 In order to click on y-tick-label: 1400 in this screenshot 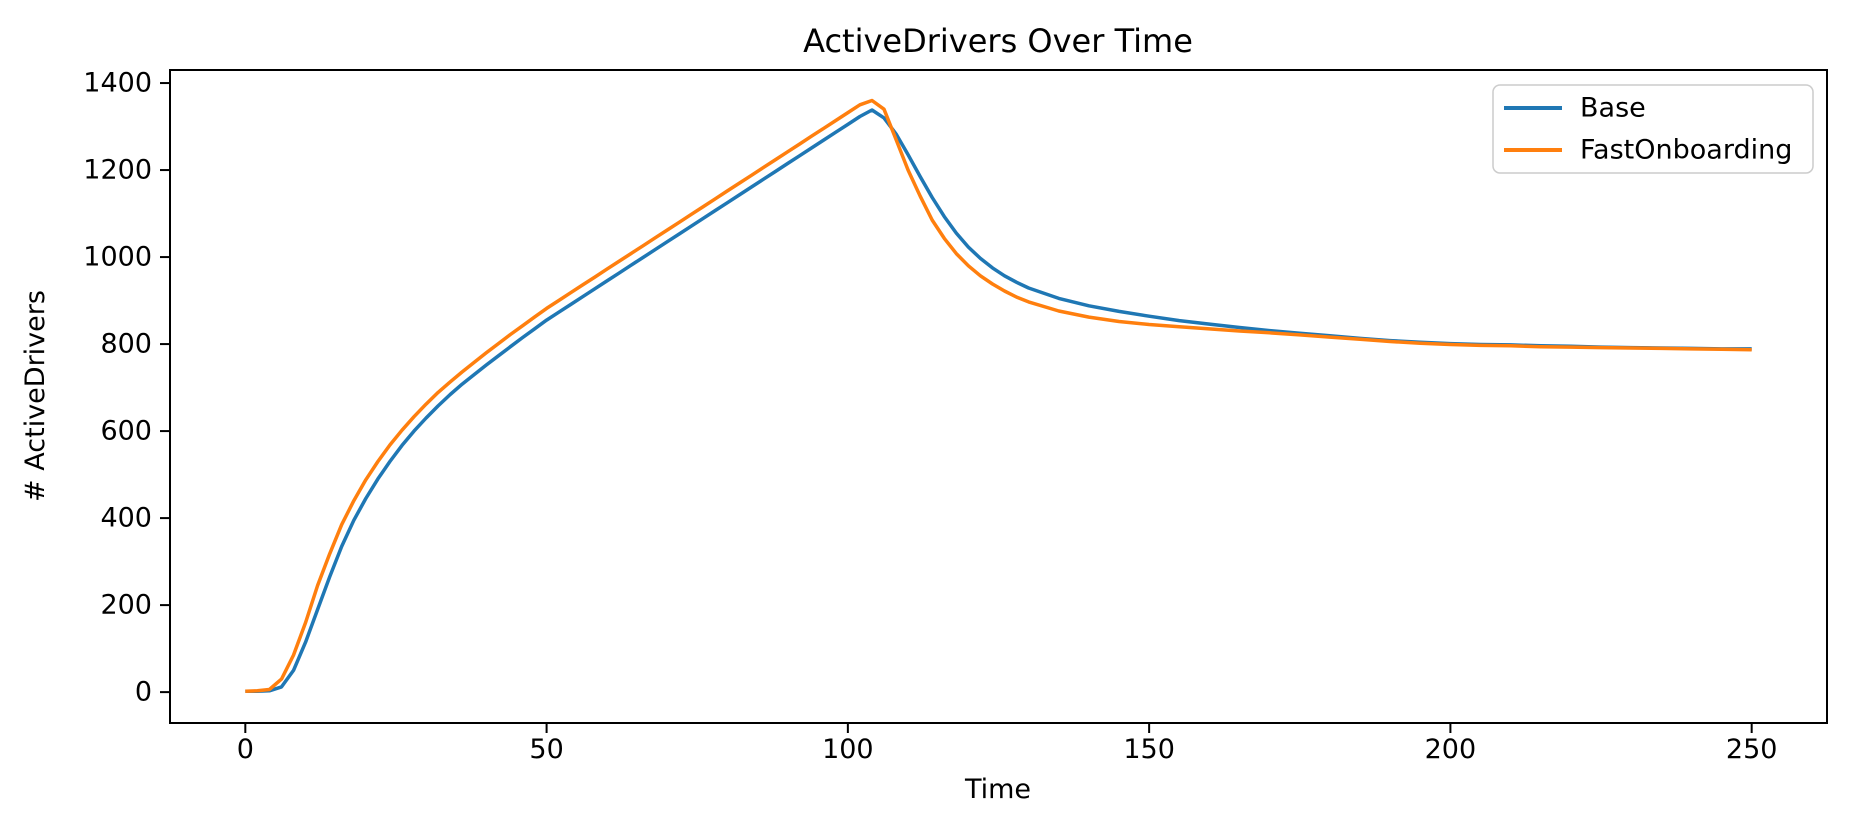, I will do `click(117, 83)`.